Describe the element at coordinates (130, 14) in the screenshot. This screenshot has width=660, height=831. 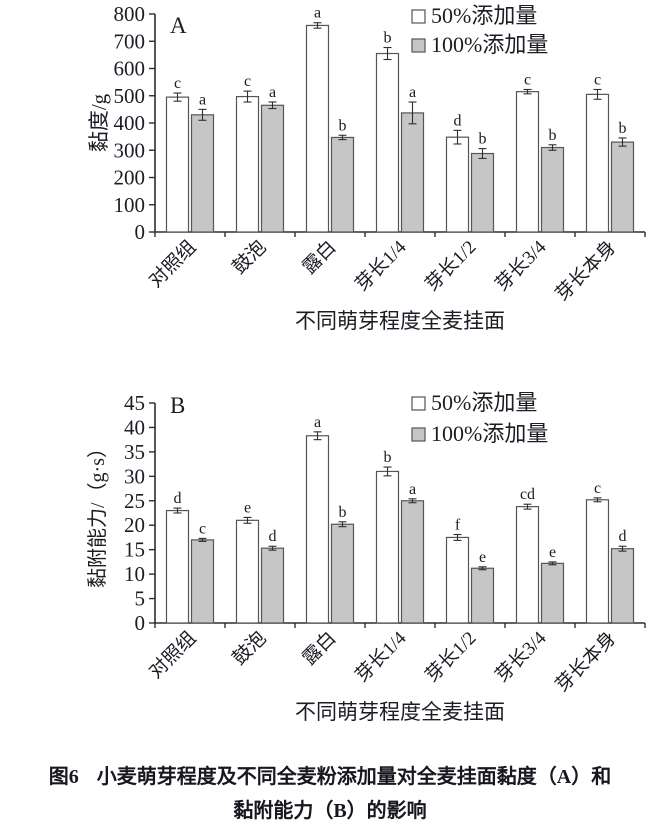
I see `y-tick-label: 800` at that location.